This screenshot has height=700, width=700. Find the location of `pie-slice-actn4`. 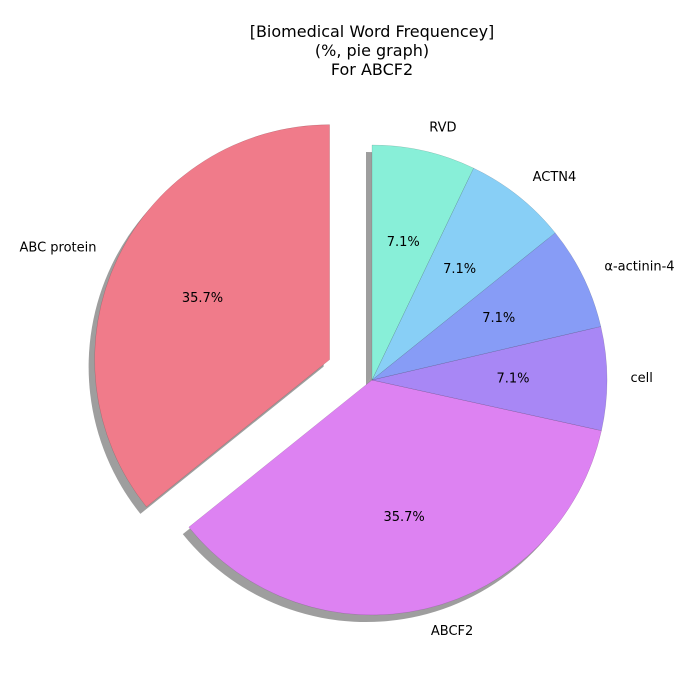

pie-slice-actn4 is located at coordinates (463, 274).